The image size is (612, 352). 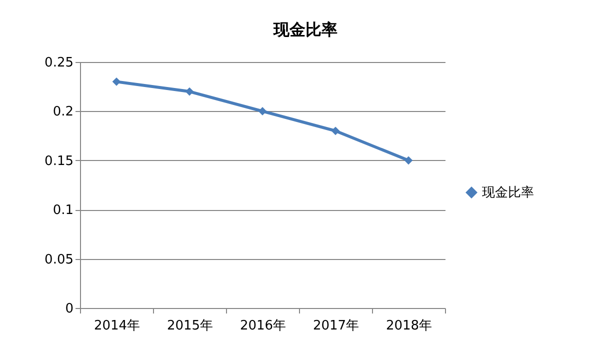 I want to click on legend-label: 现金比率, so click(x=508, y=192).